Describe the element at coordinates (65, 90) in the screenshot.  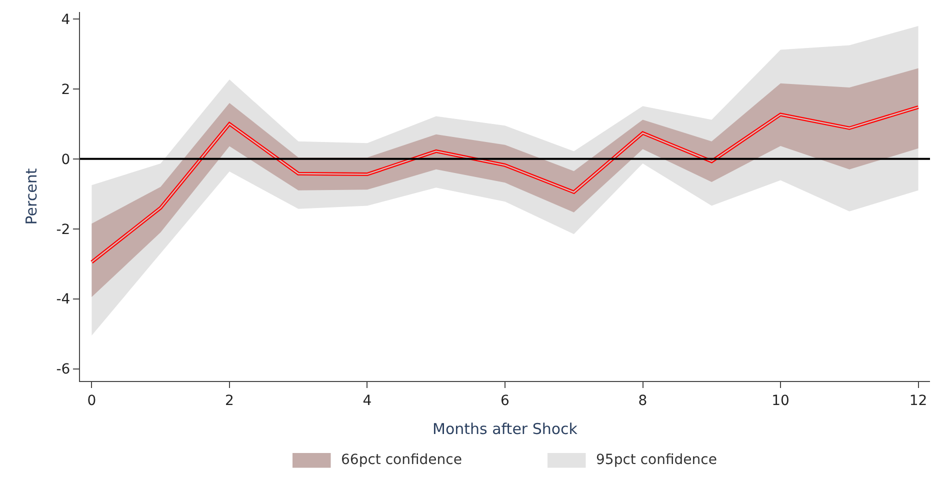
I see `y-tick-label: 2` at that location.